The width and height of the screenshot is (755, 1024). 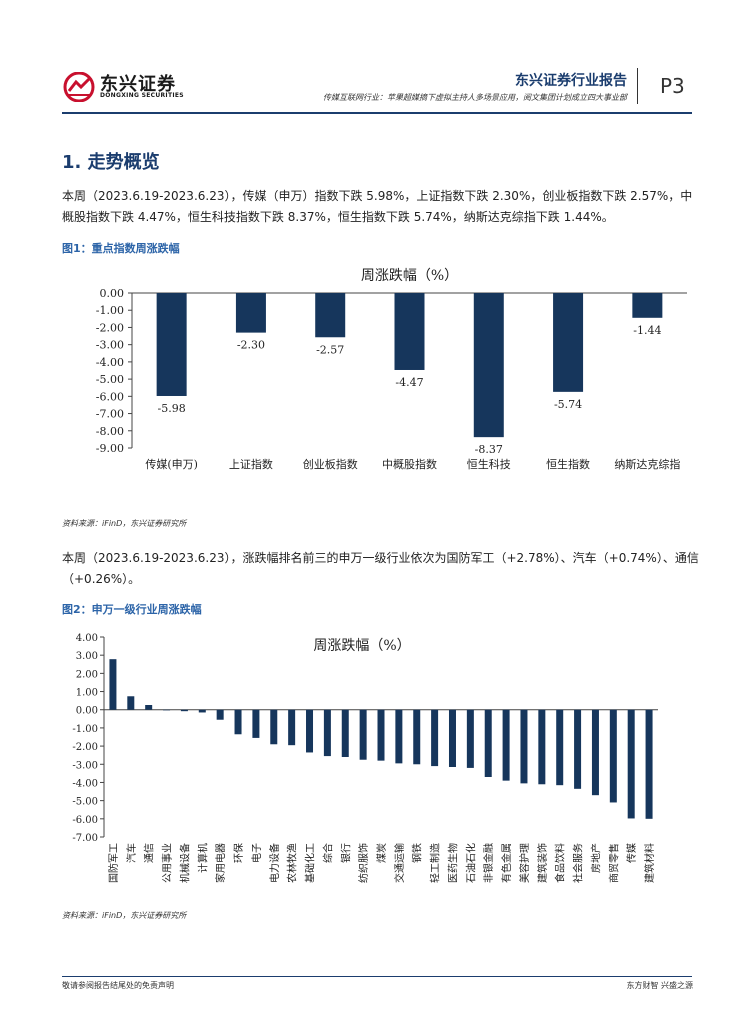 What do you see at coordinates (171, 464) in the screenshot?
I see `x-tick-label: 传媒(申万)` at bounding box center [171, 464].